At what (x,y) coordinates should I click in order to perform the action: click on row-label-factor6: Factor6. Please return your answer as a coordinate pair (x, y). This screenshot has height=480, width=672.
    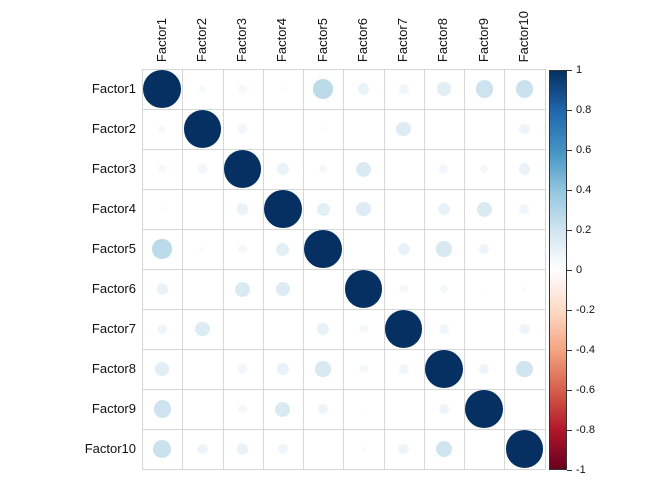
    Looking at the image, I should click on (113, 288).